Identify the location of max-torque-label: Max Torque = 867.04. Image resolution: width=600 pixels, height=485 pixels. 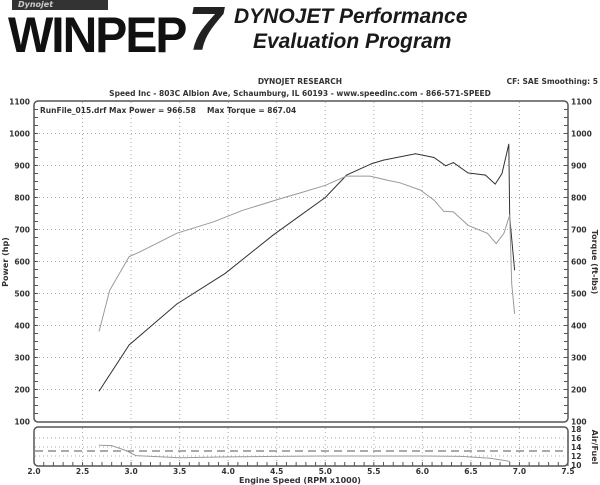
(251, 110).